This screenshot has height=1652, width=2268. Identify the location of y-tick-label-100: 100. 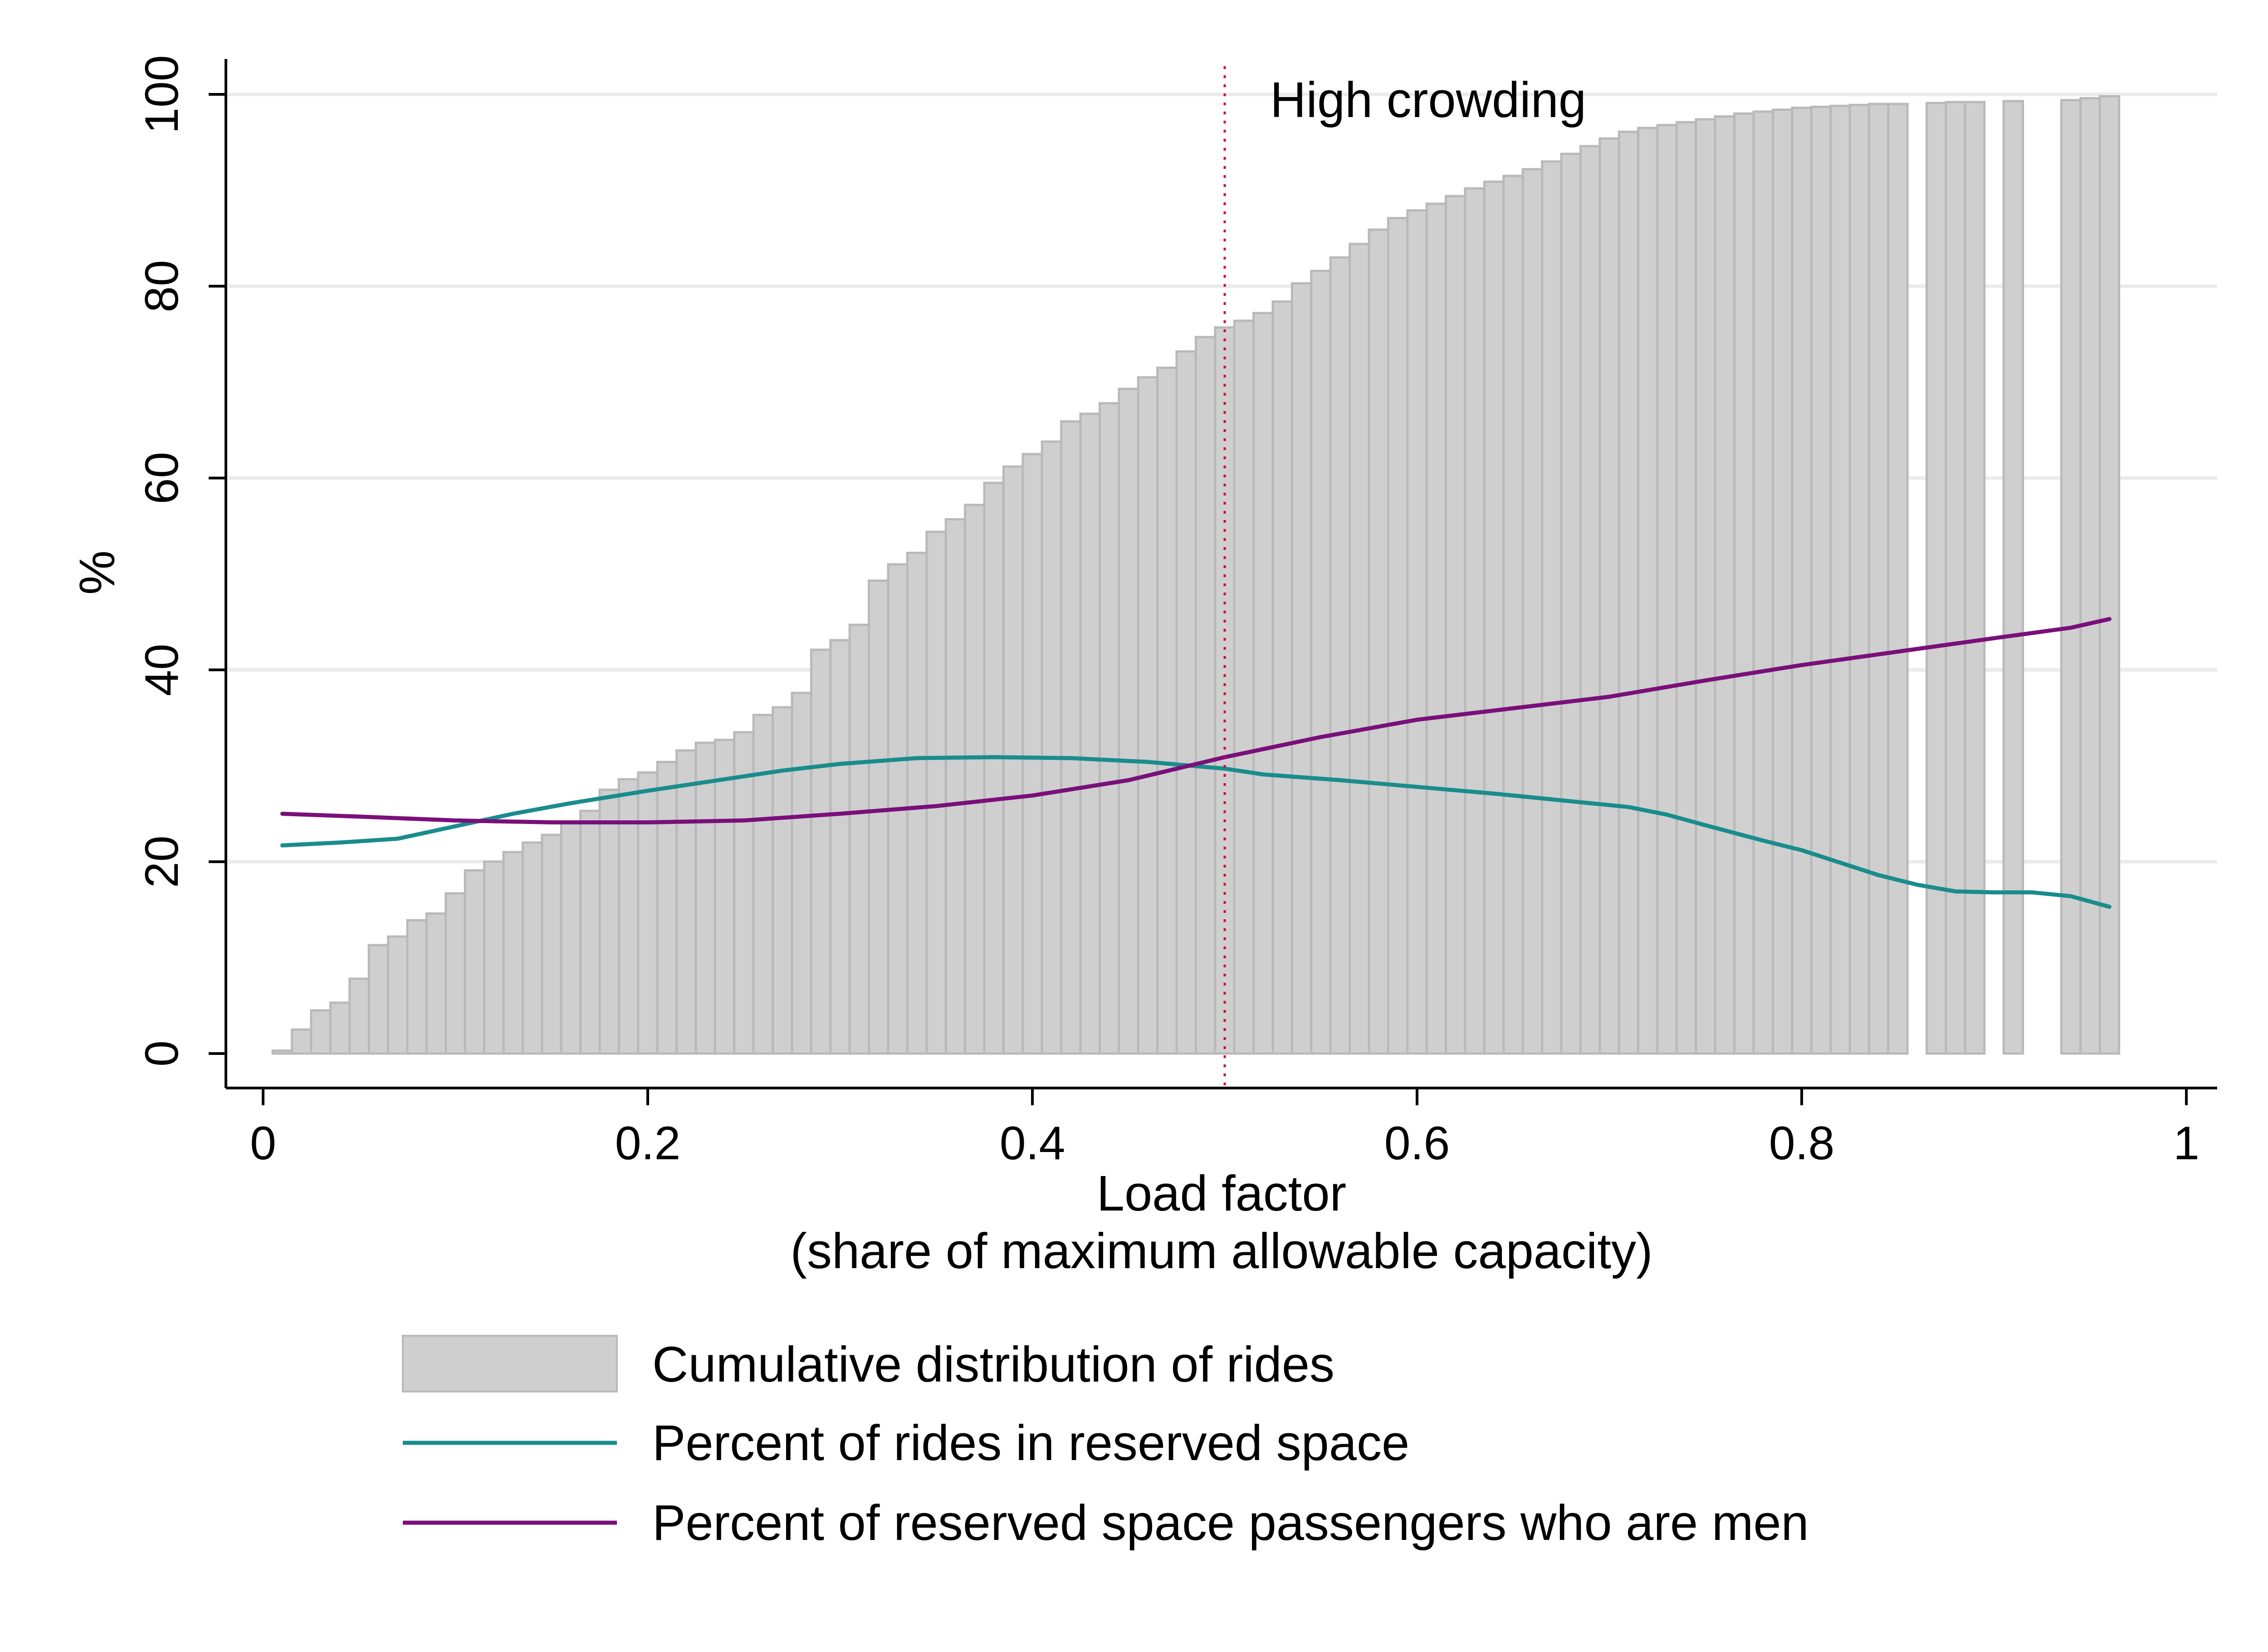
(162, 95).